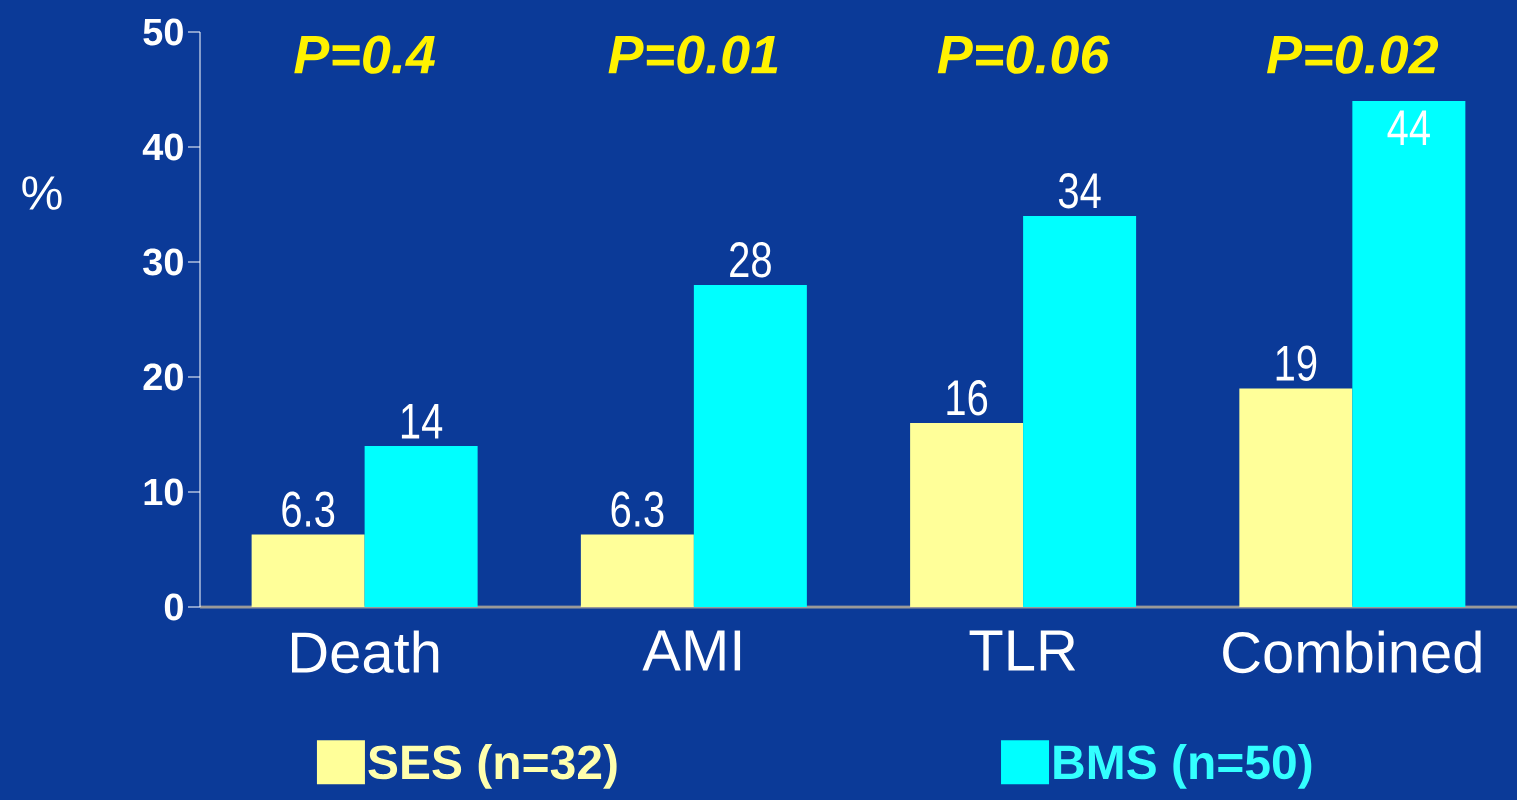 The image size is (1517, 800). What do you see at coordinates (163, 492) in the screenshot?
I see `y-tick-label: 10` at bounding box center [163, 492].